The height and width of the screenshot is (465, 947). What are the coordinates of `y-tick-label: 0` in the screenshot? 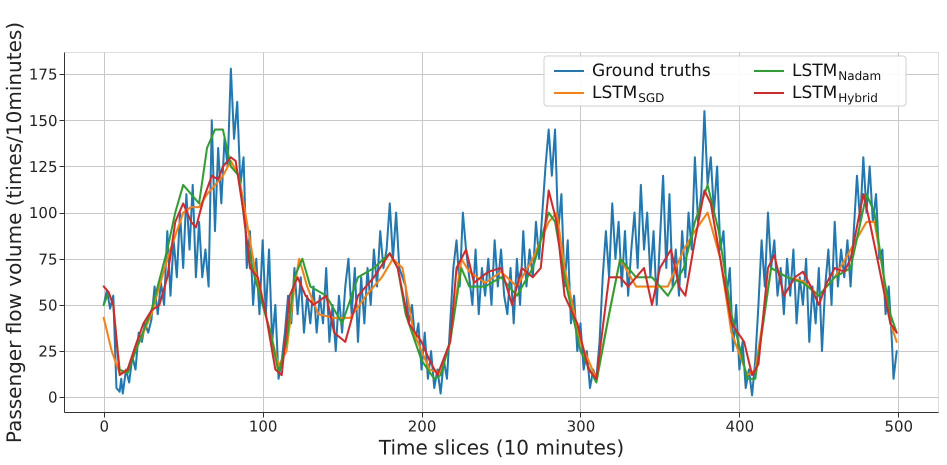 It's located at (53, 397).